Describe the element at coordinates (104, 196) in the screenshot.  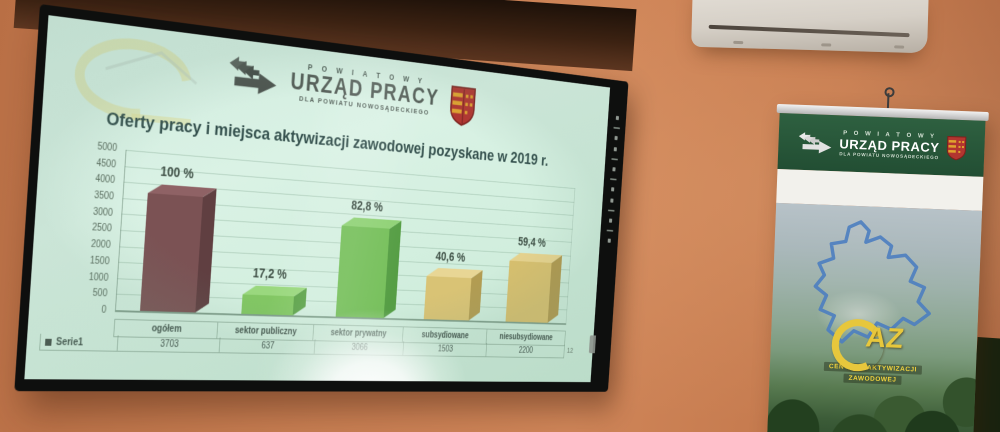
I see `y-tick-label: 3500` at that location.